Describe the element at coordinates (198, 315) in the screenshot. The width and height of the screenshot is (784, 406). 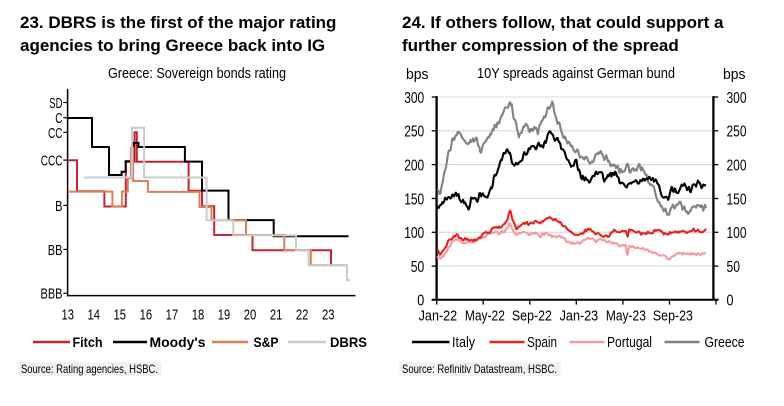
I see `svg-text: 18` at that location.